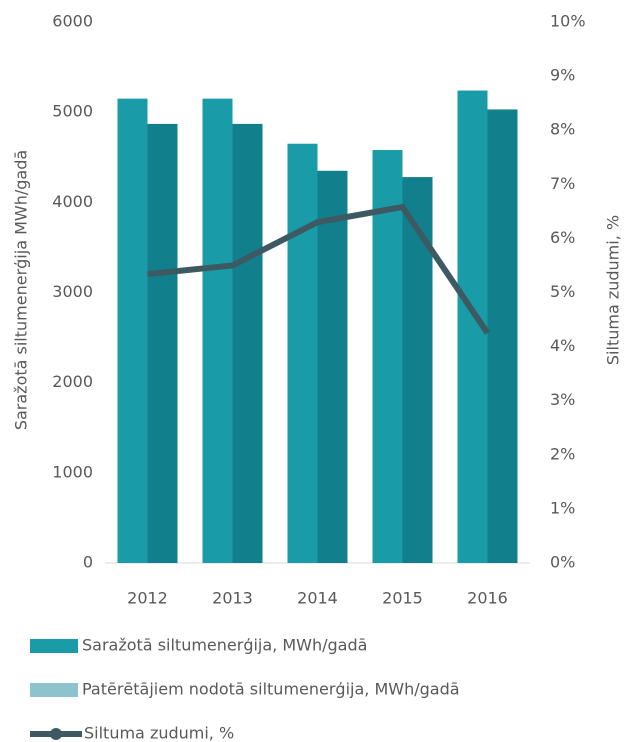 The height and width of the screenshot is (742, 629). I want to click on y-tick-label: 2000, so click(72, 381).